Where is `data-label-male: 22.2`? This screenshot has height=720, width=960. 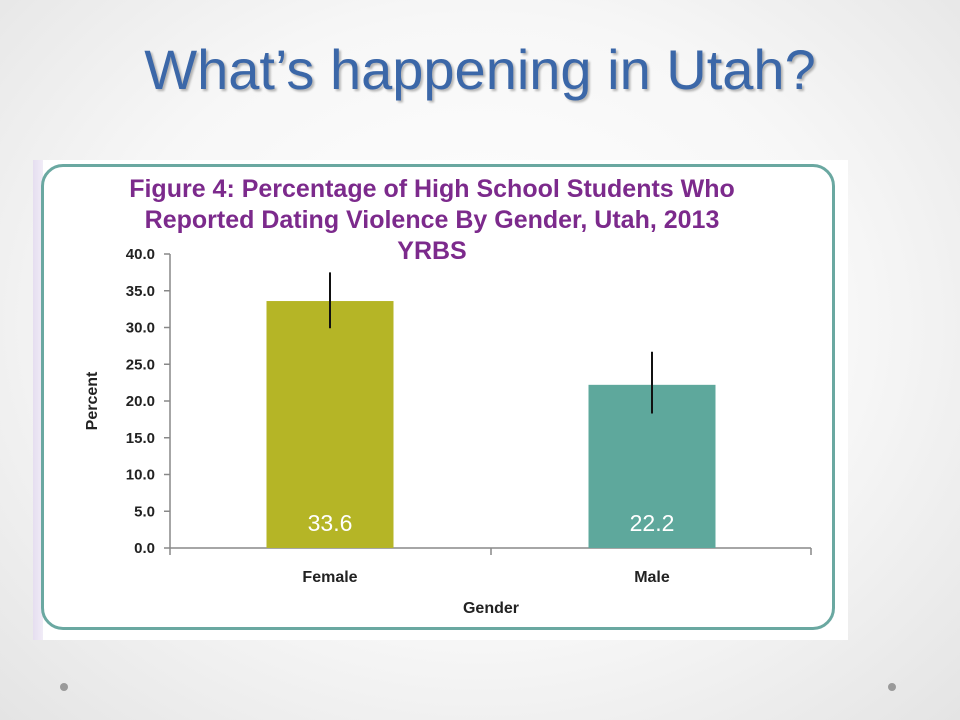
data-label-male: 22.2 is located at coordinates (652, 523).